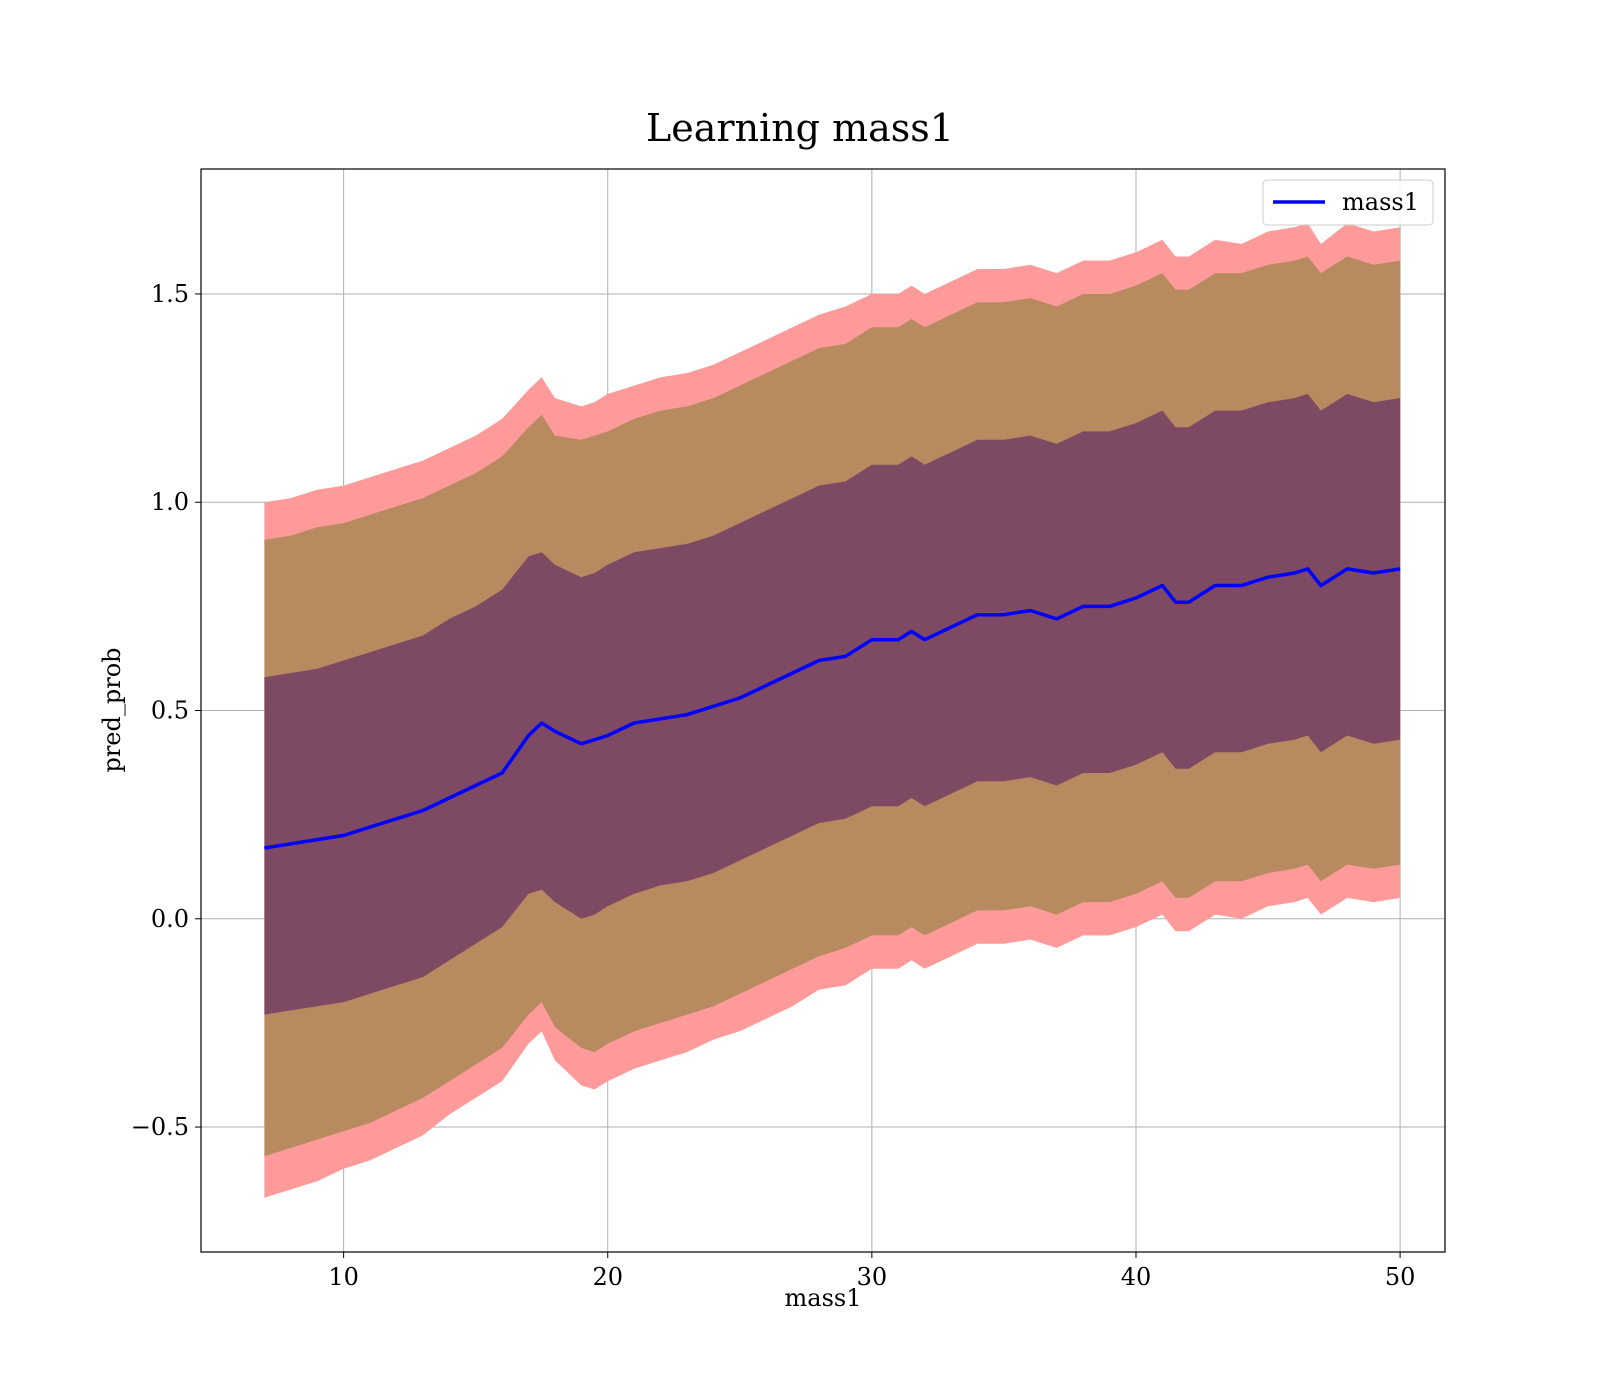 This screenshot has height=1400, width=1600. What do you see at coordinates (170, 711) in the screenshot?
I see `y-tick-label: 0.5` at bounding box center [170, 711].